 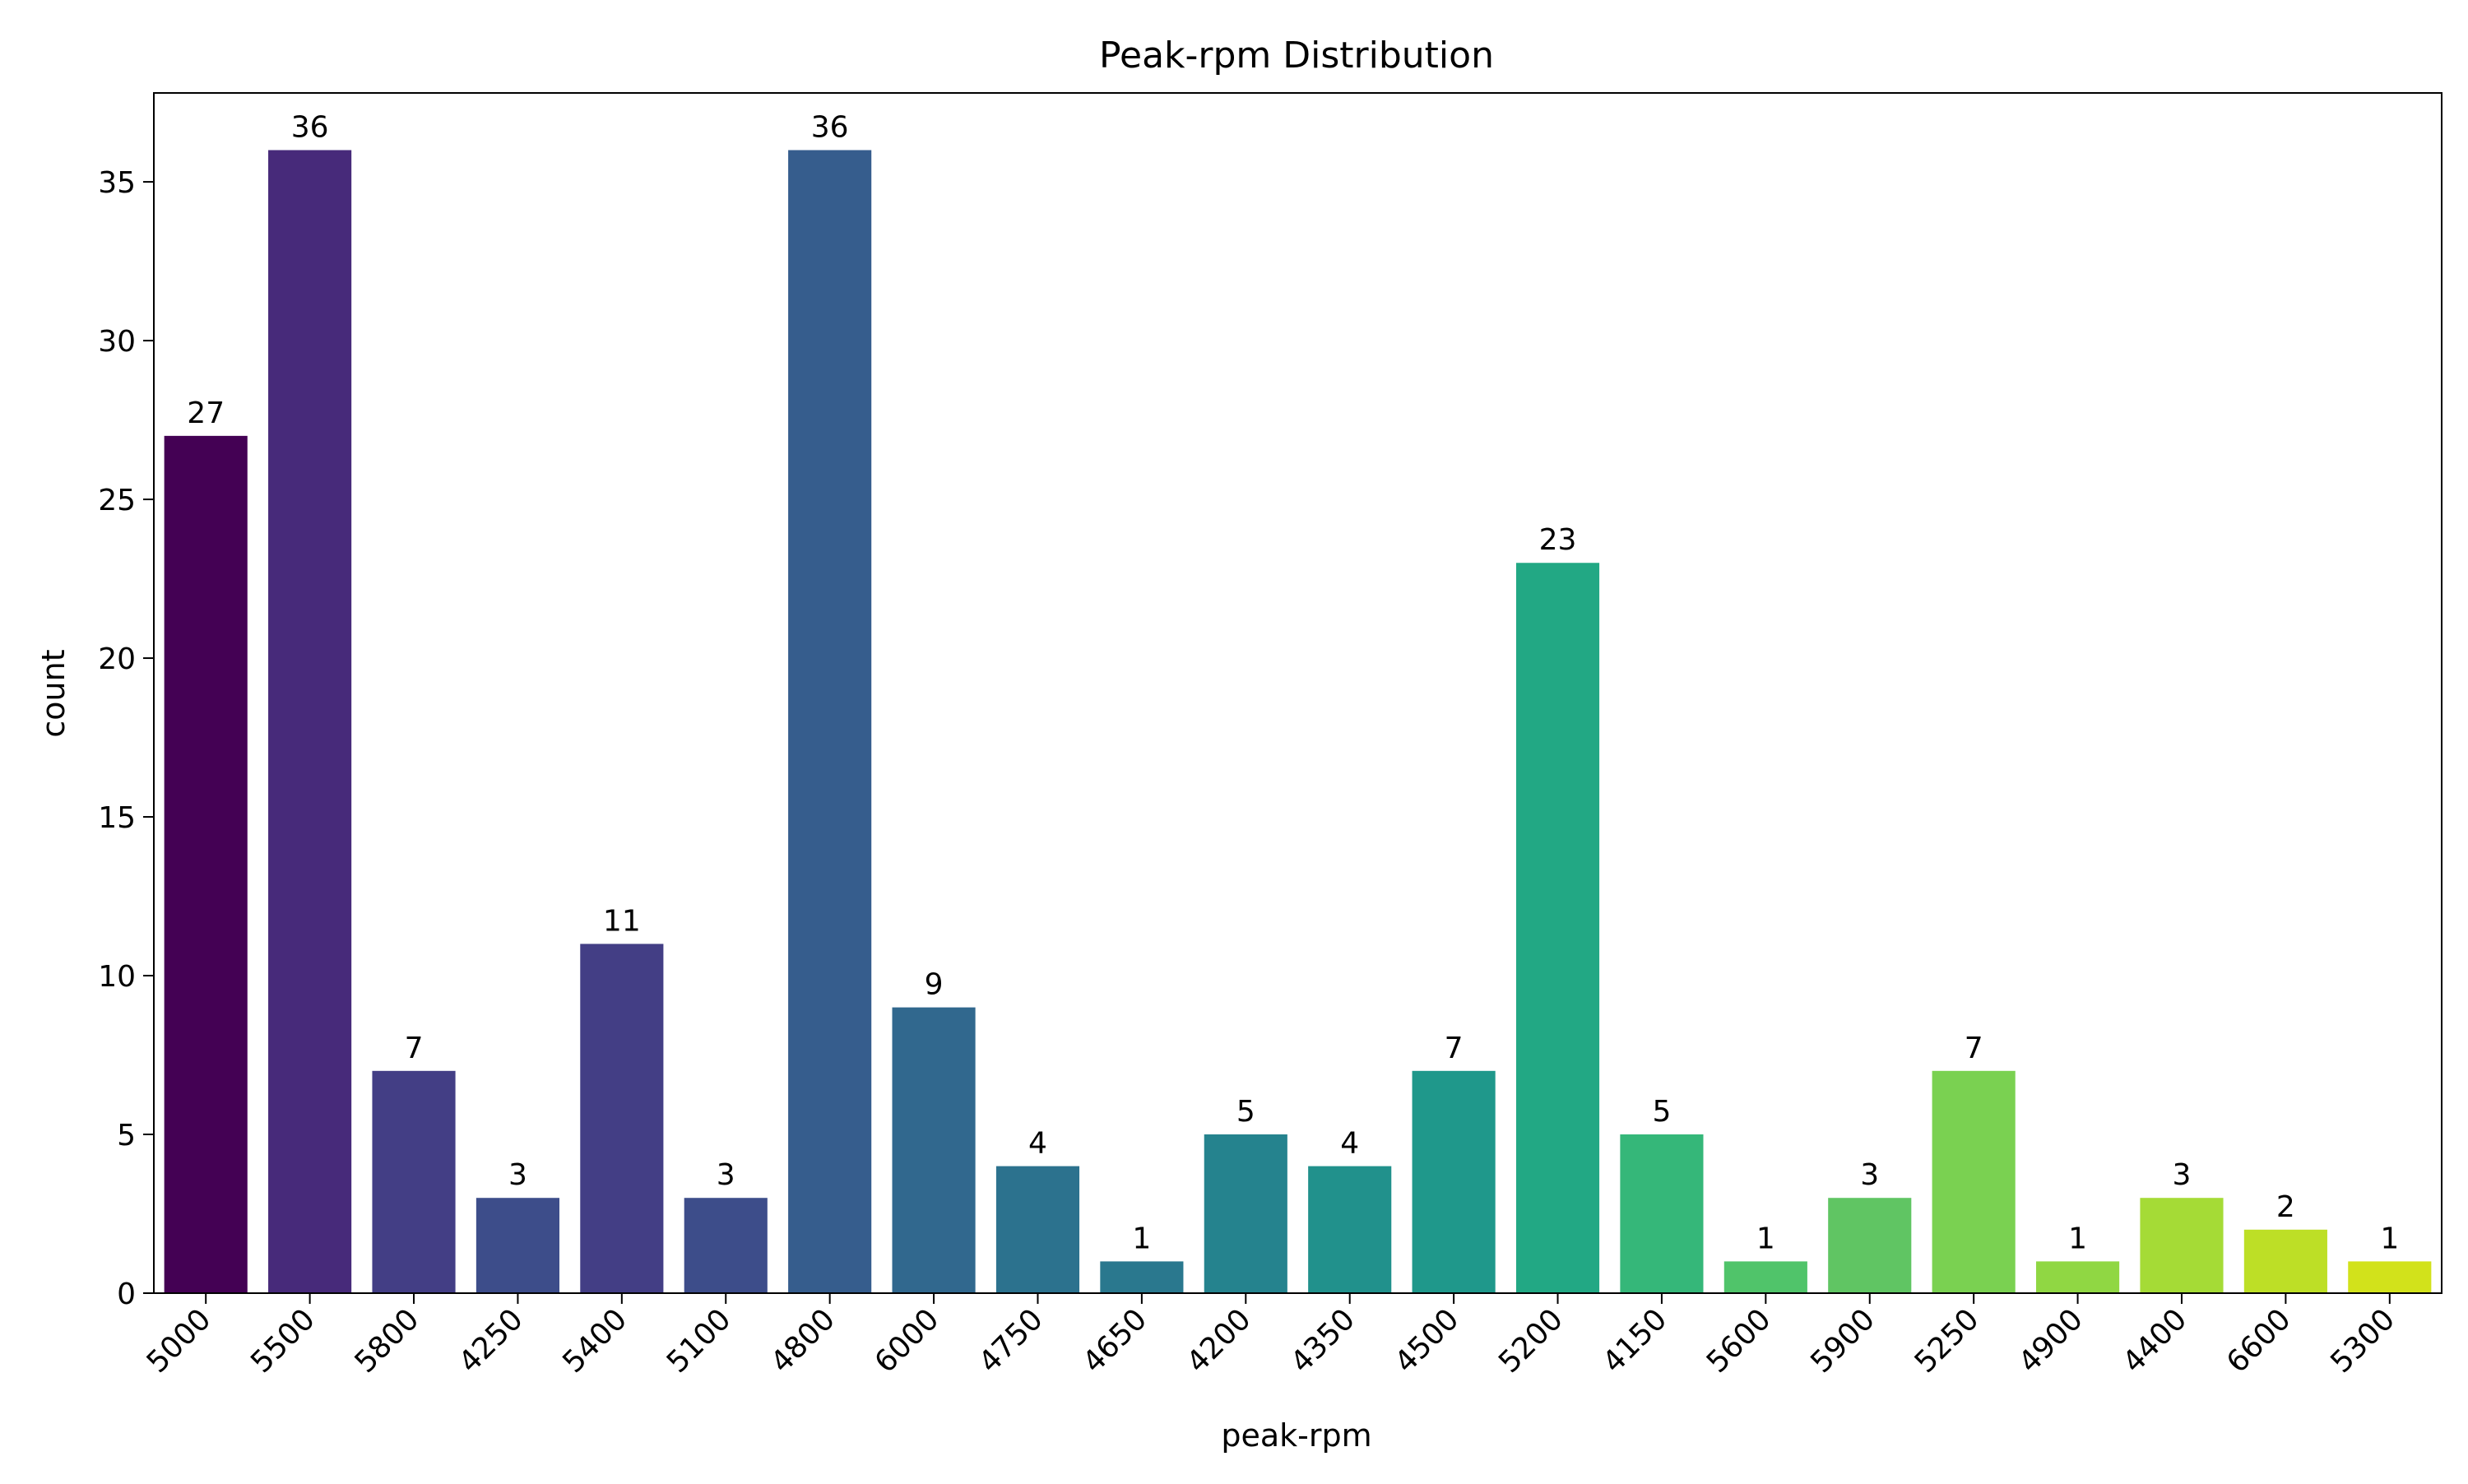 What do you see at coordinates (117, 659) in the screenshot?
I see `y-tick-label: 20` at bounding box center [117, 659].